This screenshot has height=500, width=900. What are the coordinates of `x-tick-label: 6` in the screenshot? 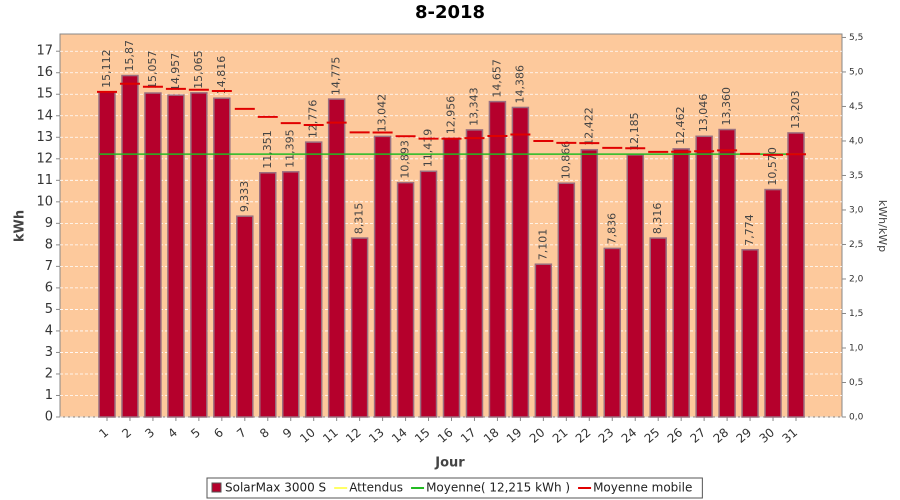 It's located at (218, 433).